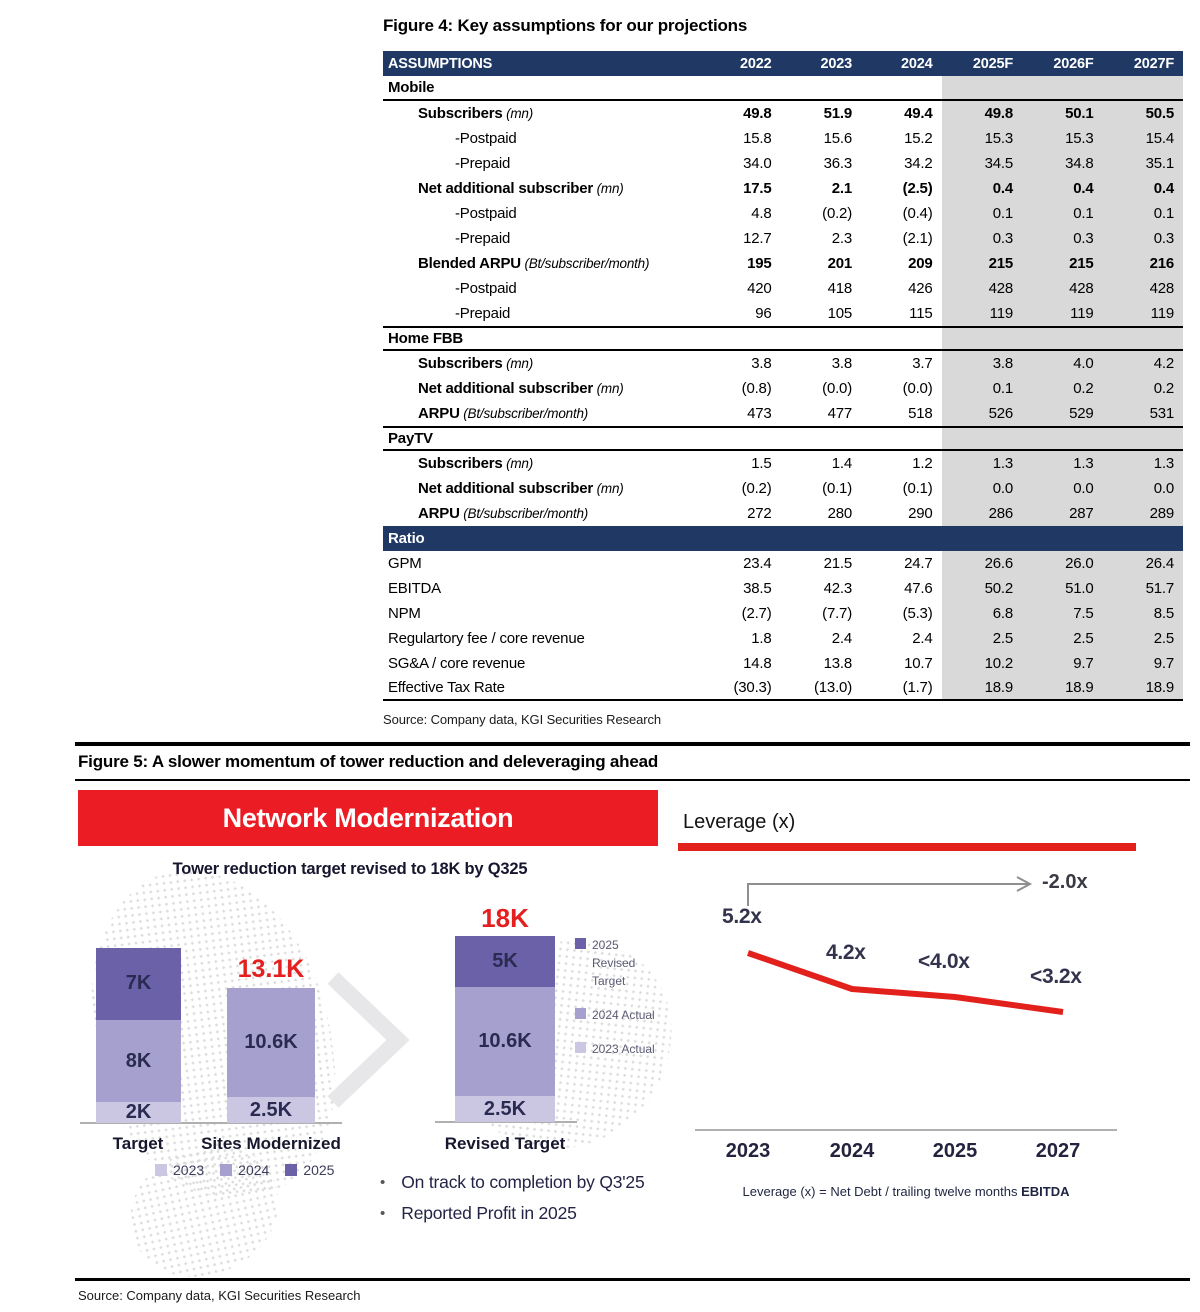 The image size is (1200, 1312). I want to click on legend-swatch-medium, so click(580, 1013).